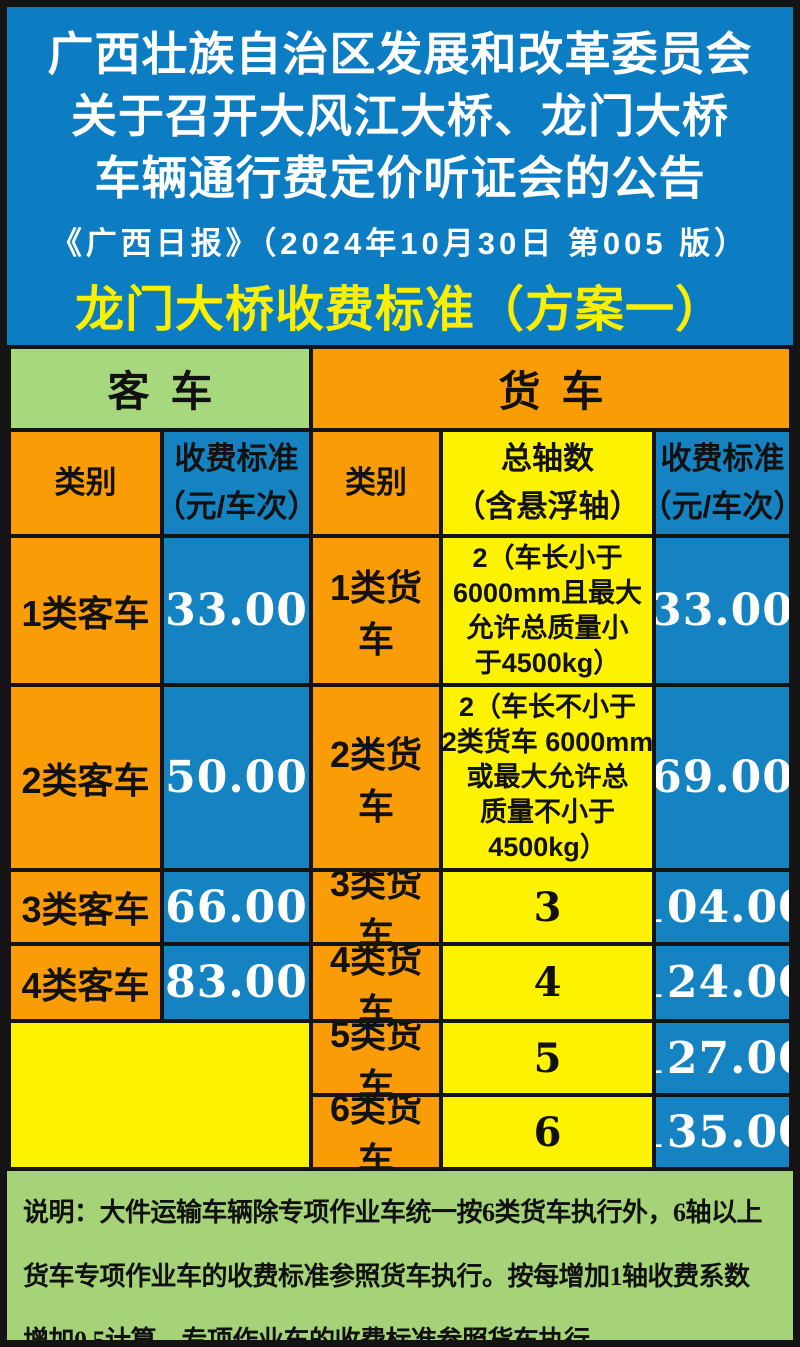 This screenshot has width=800, height=1347. What do you see at coordinates (547, 1132) in the screenshot?
I see `truck-class6-axles: 6` at bounding box center [547, 1132].